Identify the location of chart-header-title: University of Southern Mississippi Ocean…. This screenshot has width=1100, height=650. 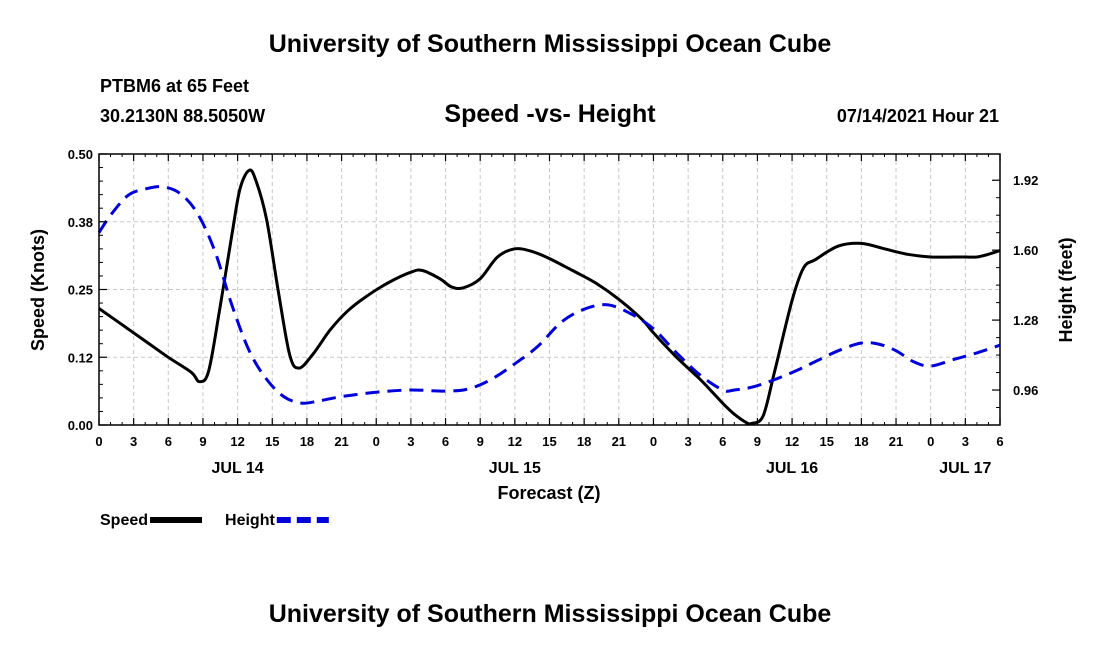
(550, 44).